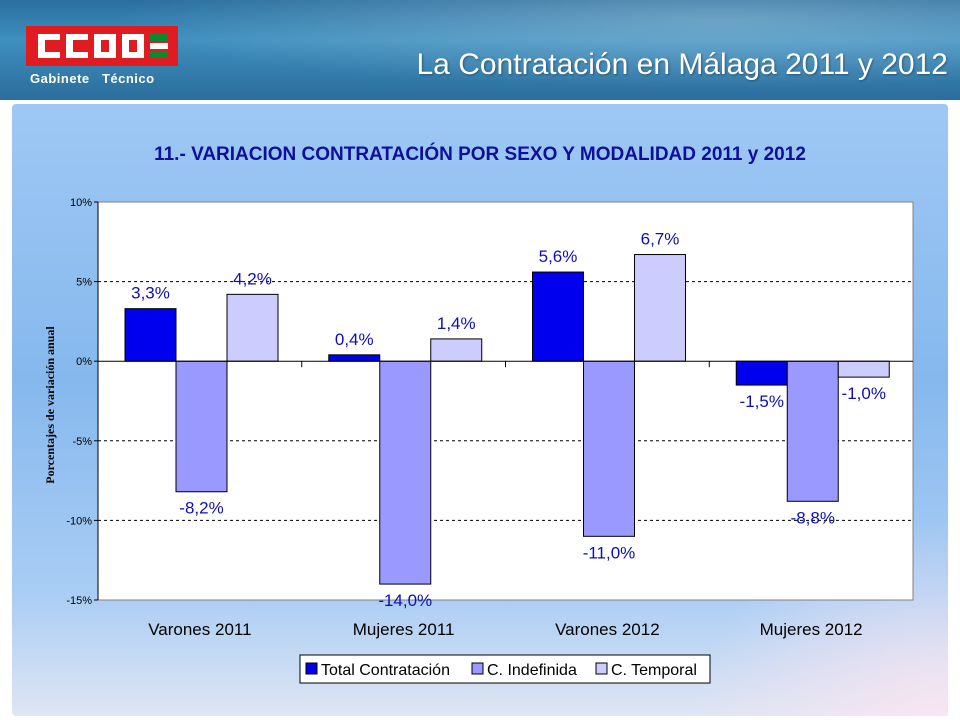  I want to click on legend-box, so click(505, 669).